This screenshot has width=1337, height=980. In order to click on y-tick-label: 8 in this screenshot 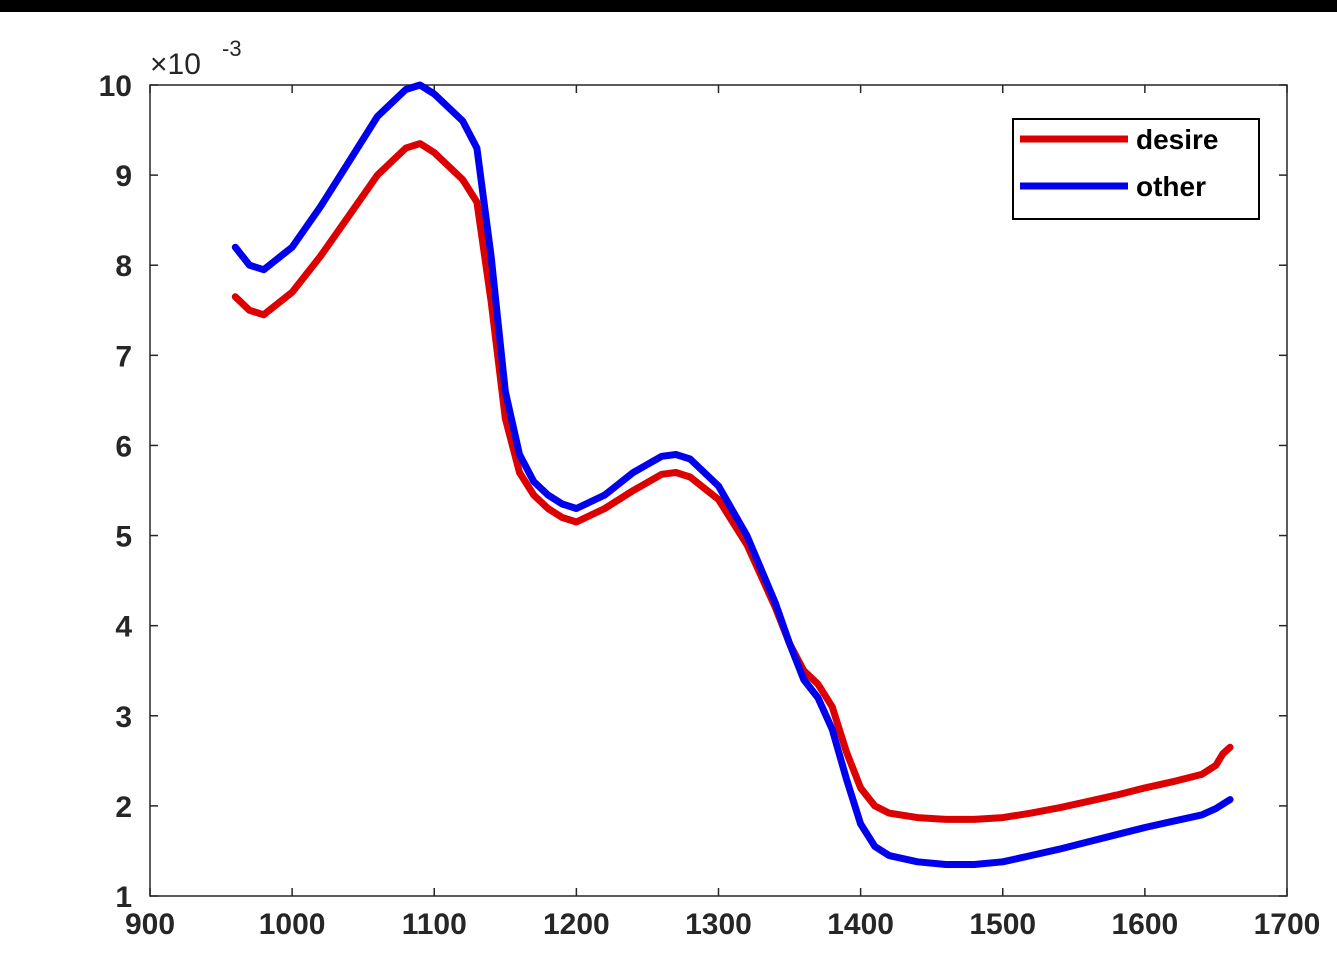, I will do `click(123, 266)`.